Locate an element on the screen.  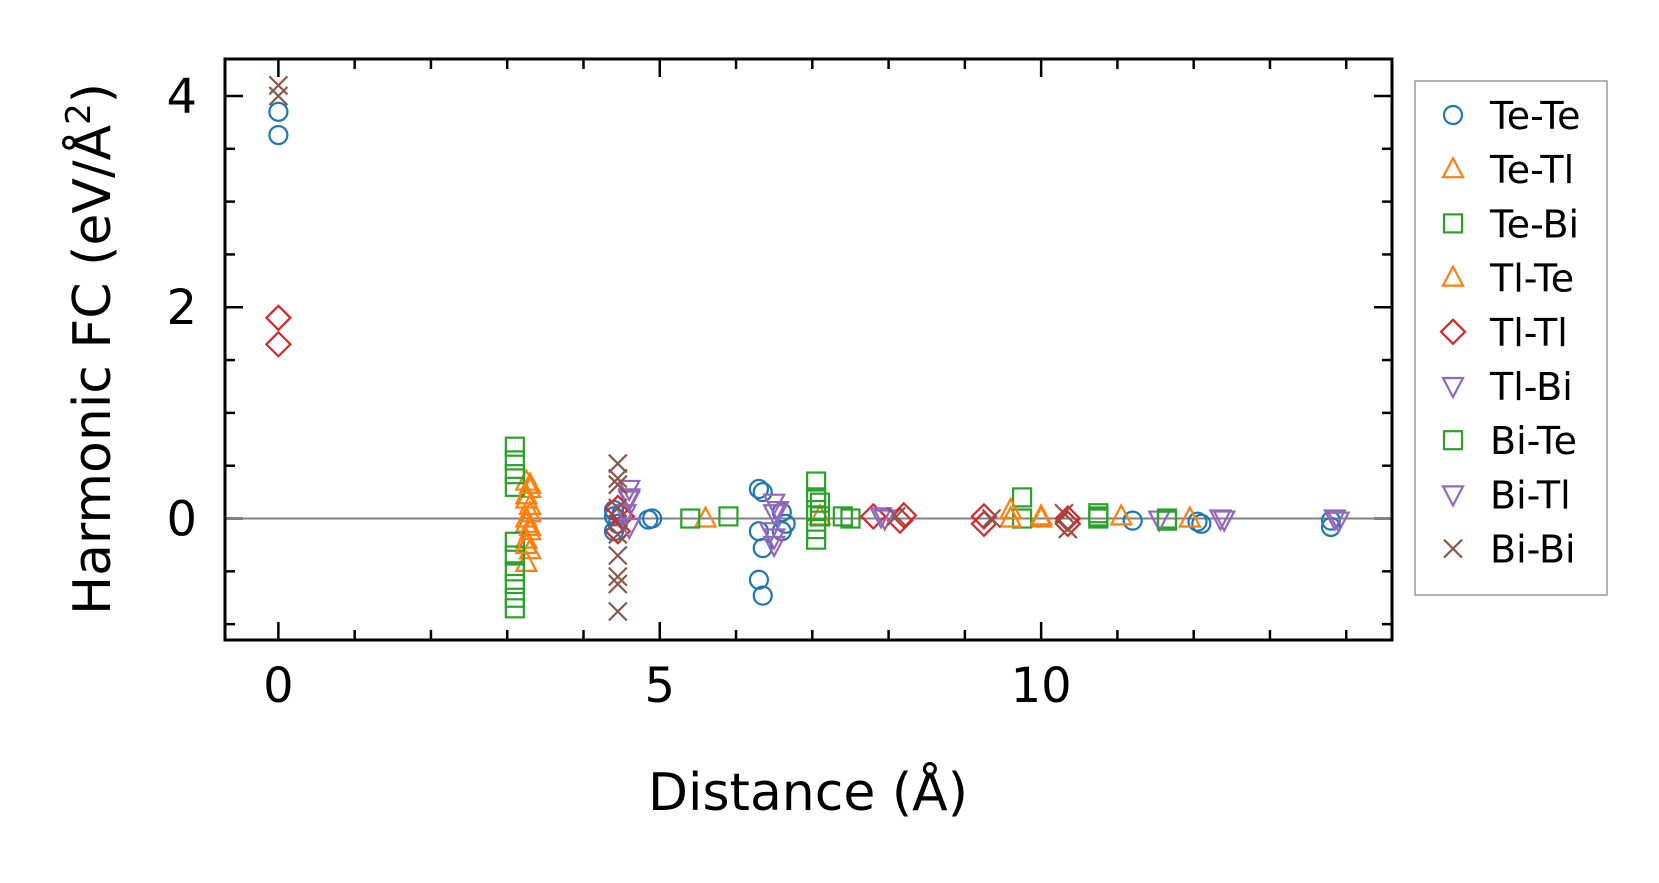
y-axis-label-end: ) is located at coordinates (93, 93).